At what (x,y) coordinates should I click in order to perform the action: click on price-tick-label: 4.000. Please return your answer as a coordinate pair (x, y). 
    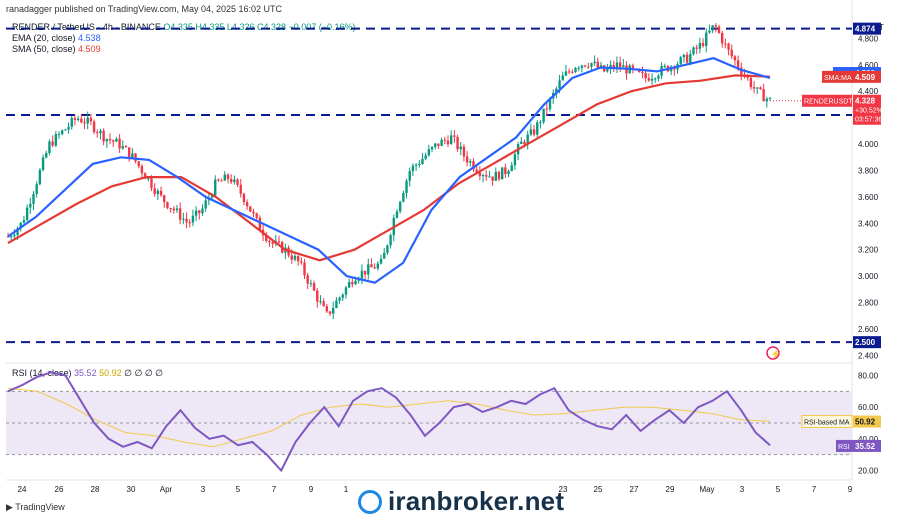
    Looking at the image, I should click on (868, 144).